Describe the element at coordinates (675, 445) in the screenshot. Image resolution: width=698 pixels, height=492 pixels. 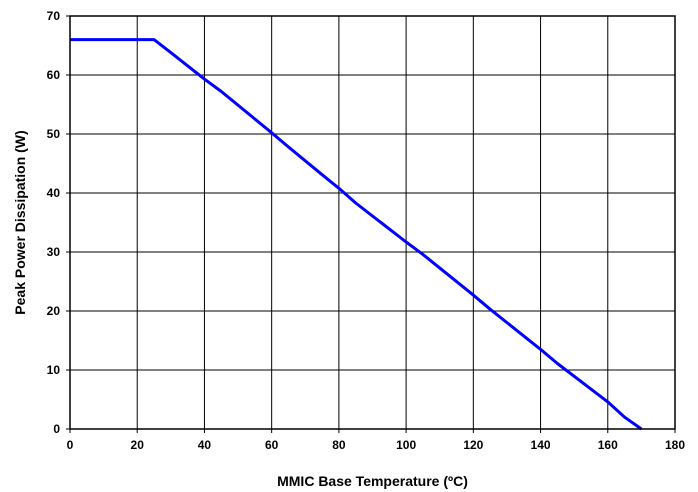
I see `x-tick-label: 180` at that location.